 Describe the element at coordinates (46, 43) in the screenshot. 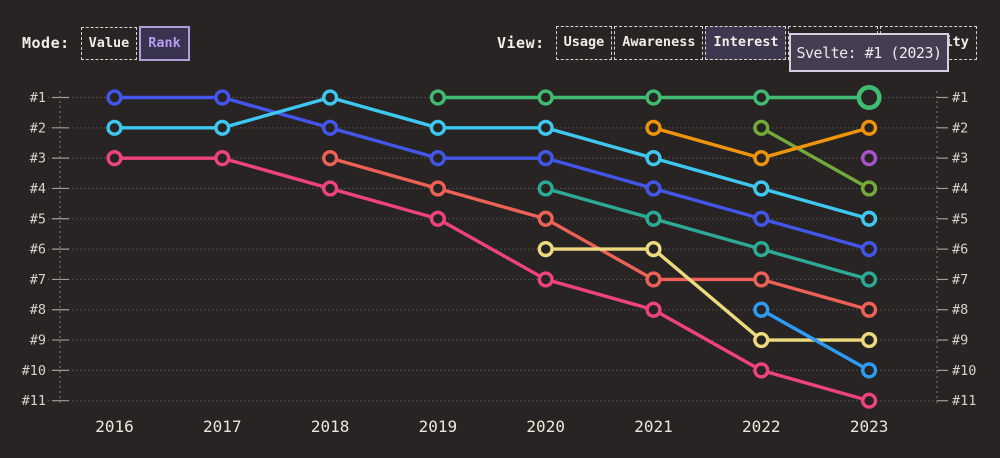

I see `mode-label: Mode:` at that location.